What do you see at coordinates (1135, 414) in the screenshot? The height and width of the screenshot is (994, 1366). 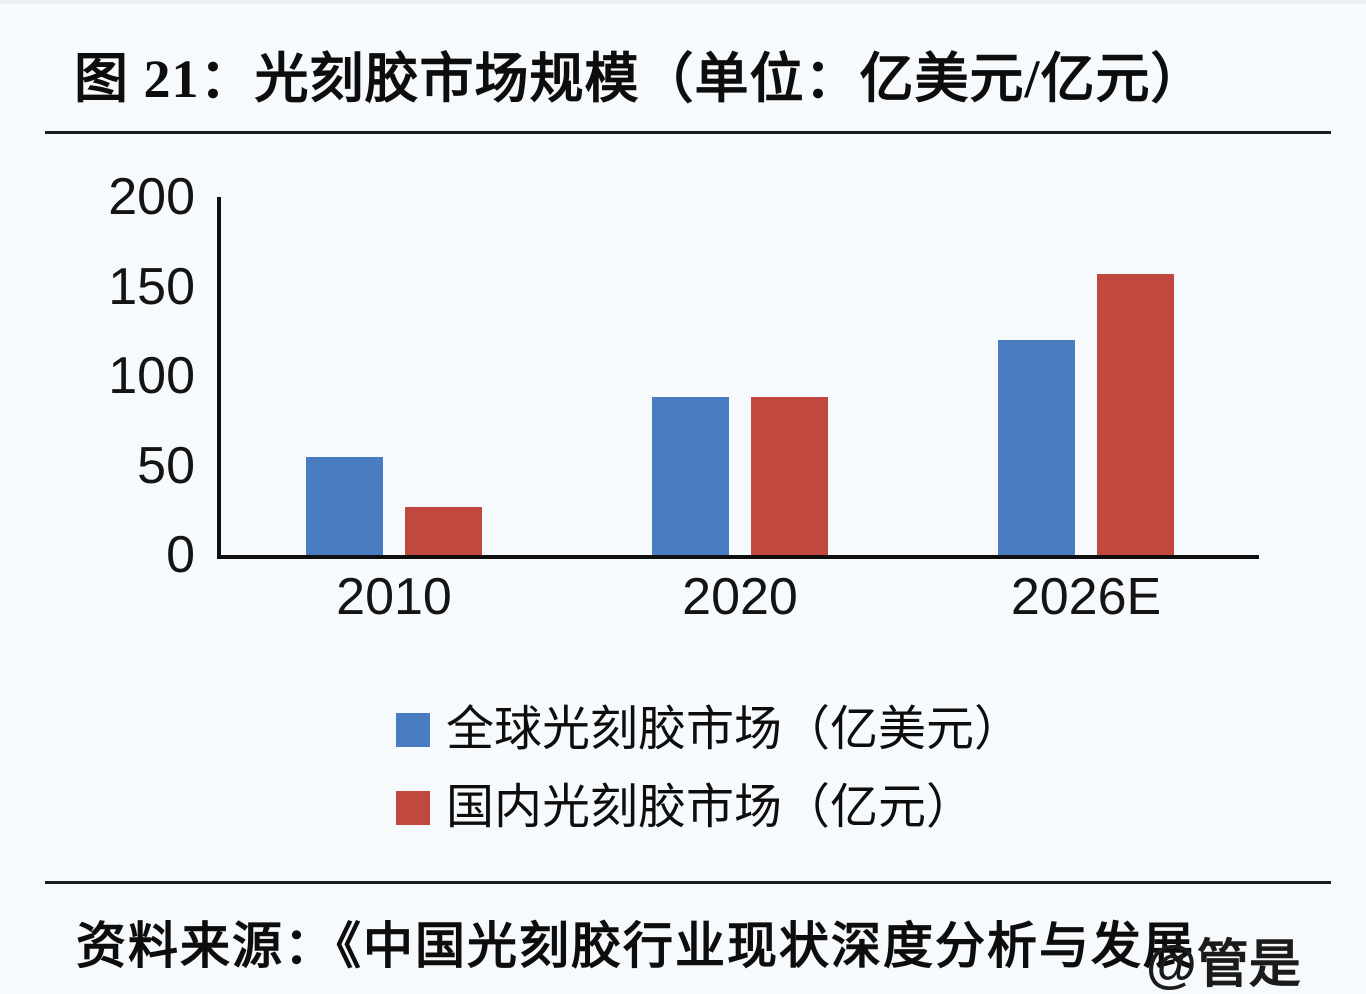 I see `bar-domestic-2026E` at bounding box center [1135, 414].